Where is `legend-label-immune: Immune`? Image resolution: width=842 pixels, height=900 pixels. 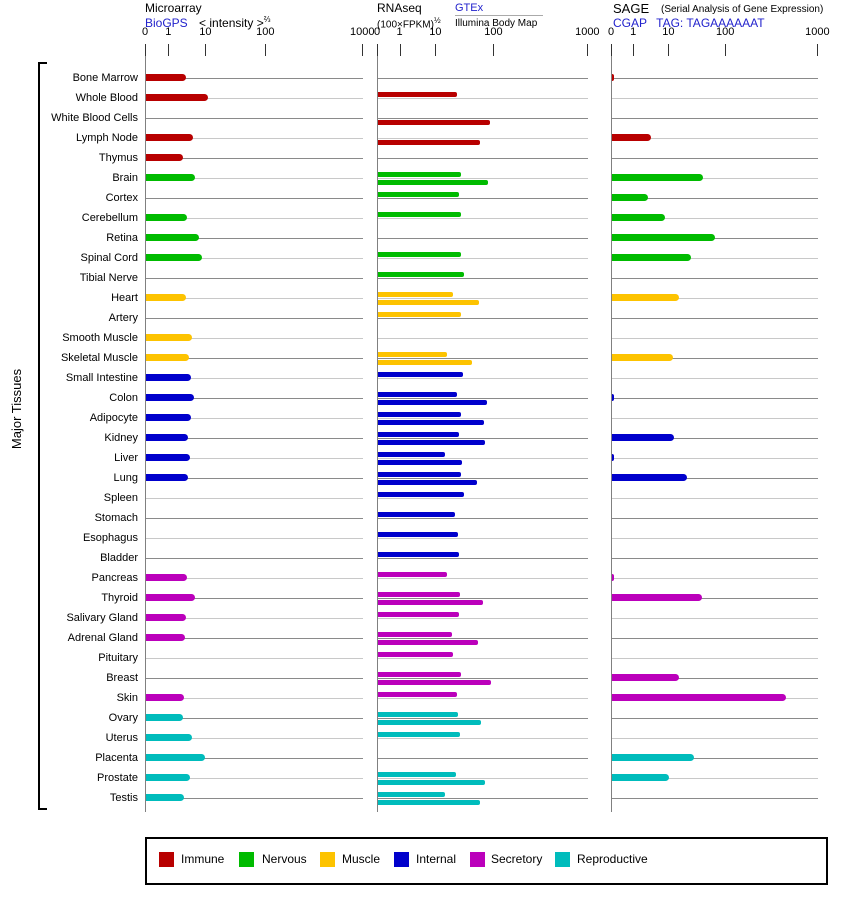
legend-label-immune: Immune is located at coordinates (203, 859).